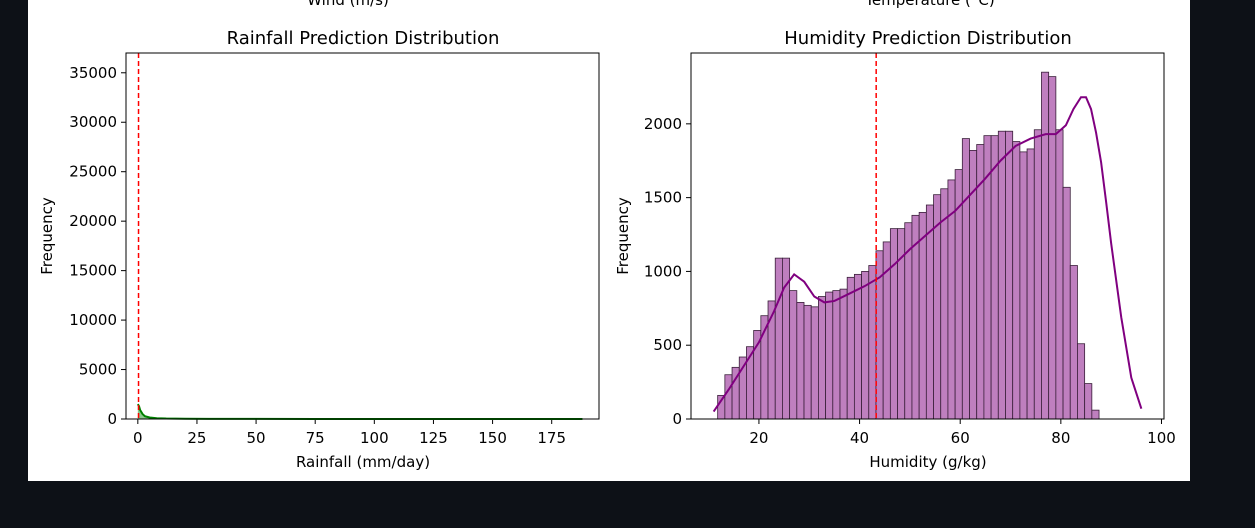  Describe the element at coordinates (551, 438) in the screenshot. I see `rainfall-xtick-label: 175` at that location.